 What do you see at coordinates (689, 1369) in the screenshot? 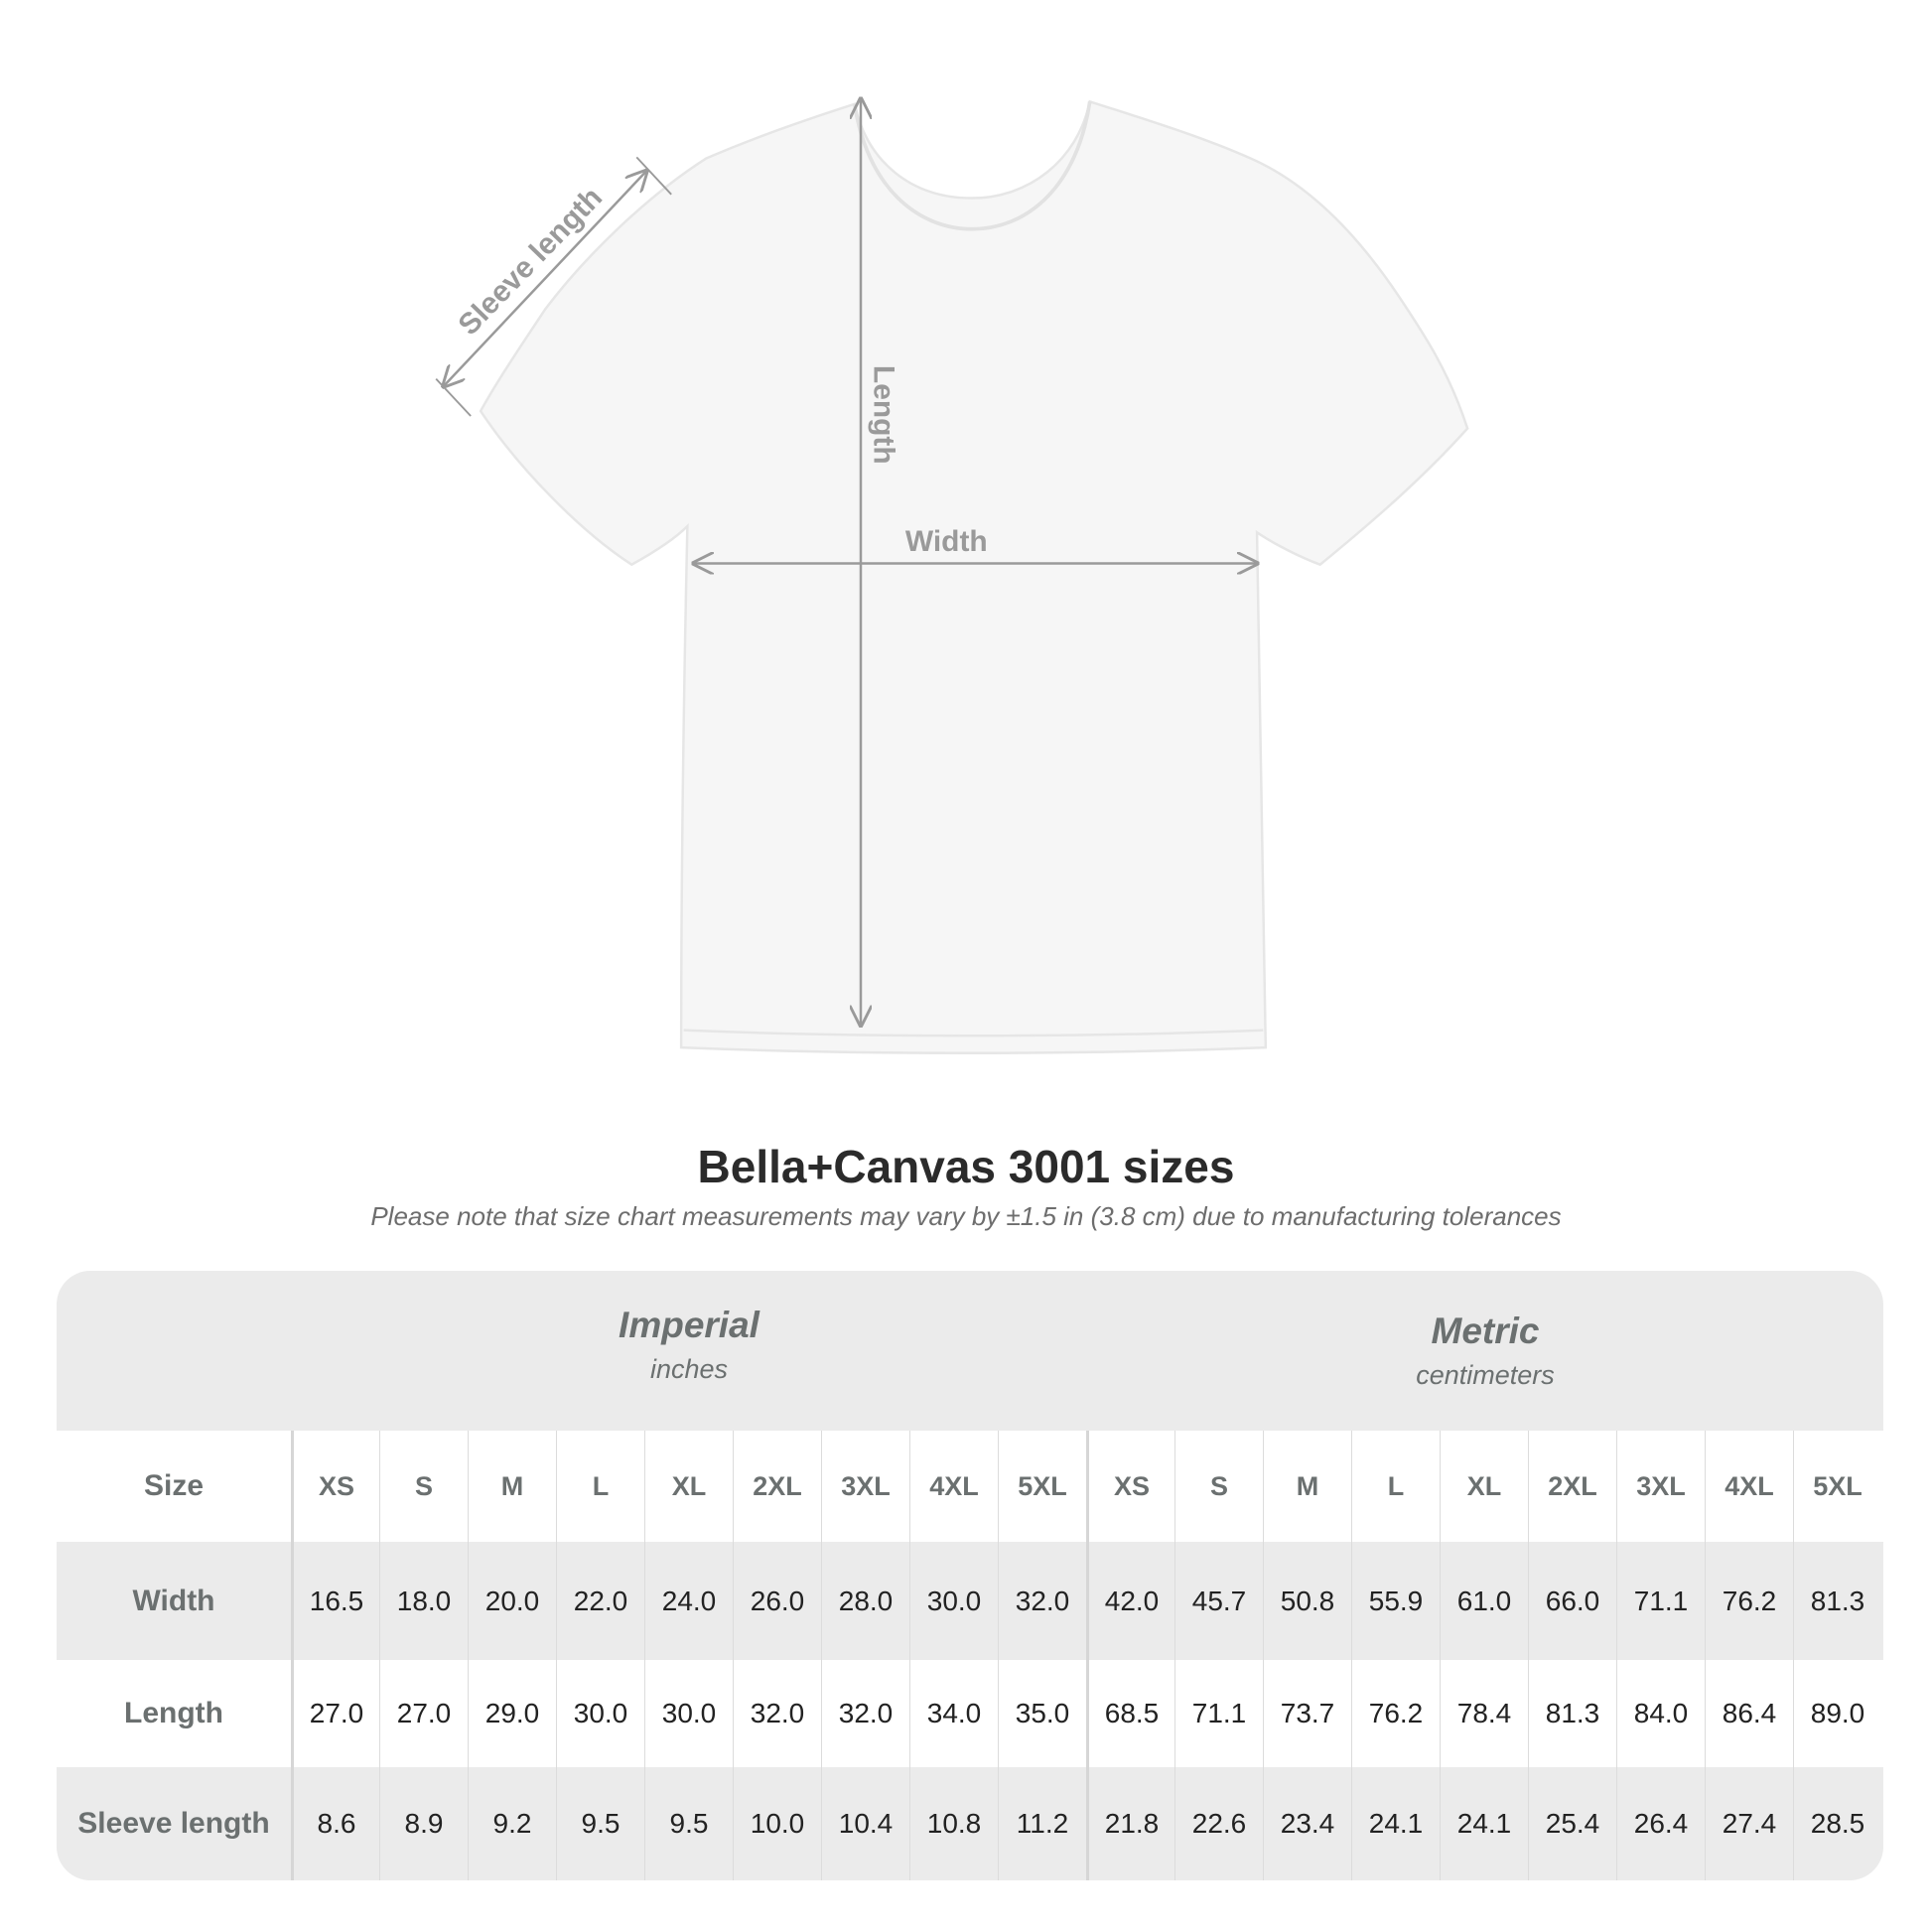
I see `imperial-unit: inches` at bounding box center [689, 1369].